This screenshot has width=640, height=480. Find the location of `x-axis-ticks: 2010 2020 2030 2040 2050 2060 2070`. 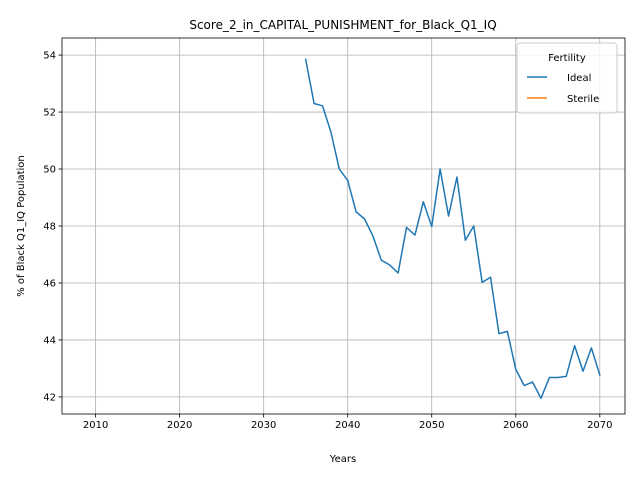

x-axis-ticks: 2010 2020 2030 2040 2050 2060 2070 is located at coordinates (348, 422).